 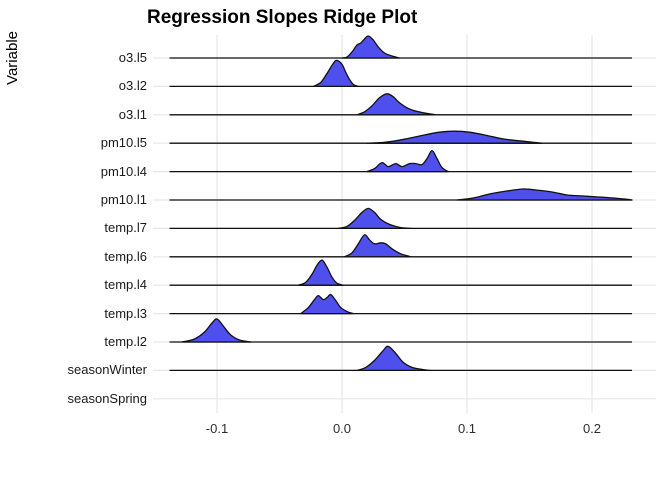 What do you see at coordinates (320, 272) in the screenshot?
I see `ridge-temp.l4` at bounding box center [320, 272].